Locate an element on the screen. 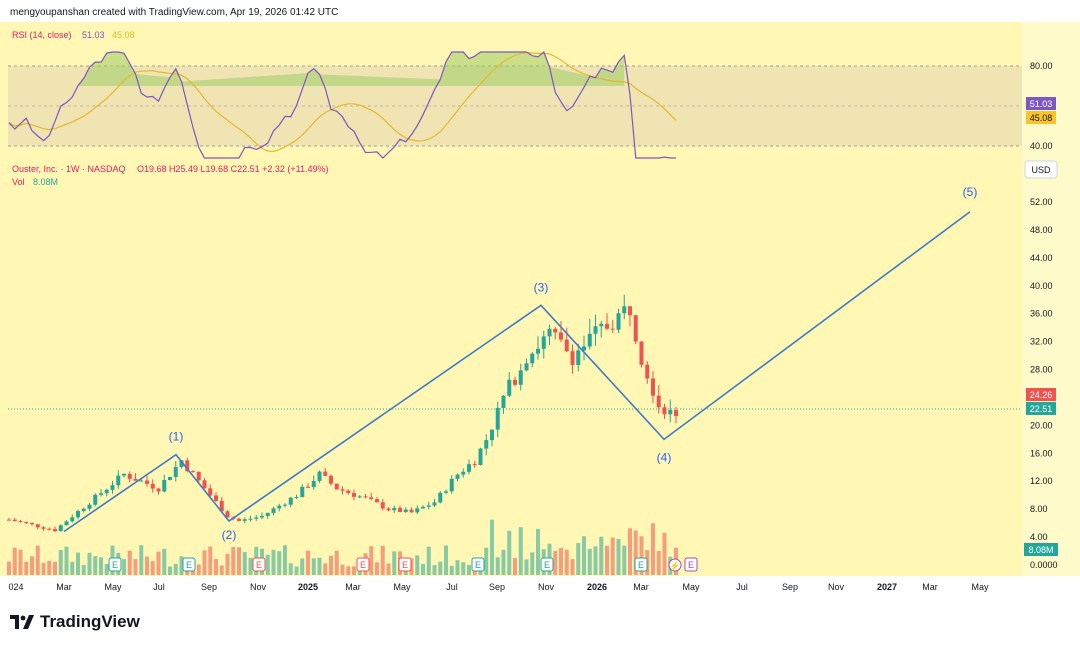 This screenshot has height=646, width=1080. time-axis-bg is located at coordinates (540, 588).